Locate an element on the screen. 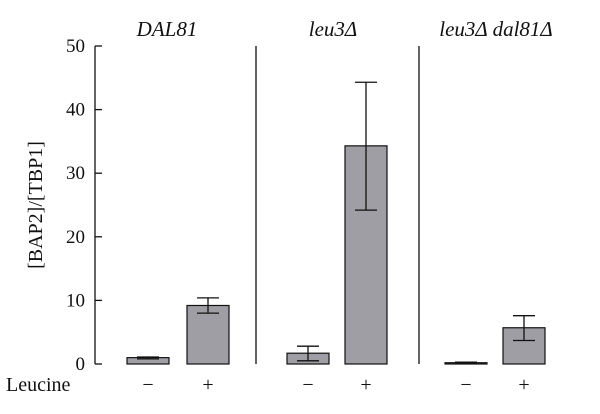 The height and width of the screenshot is (414, 600). group-title: leu3Δ dal81Δ is located at coordinates (496, 29).